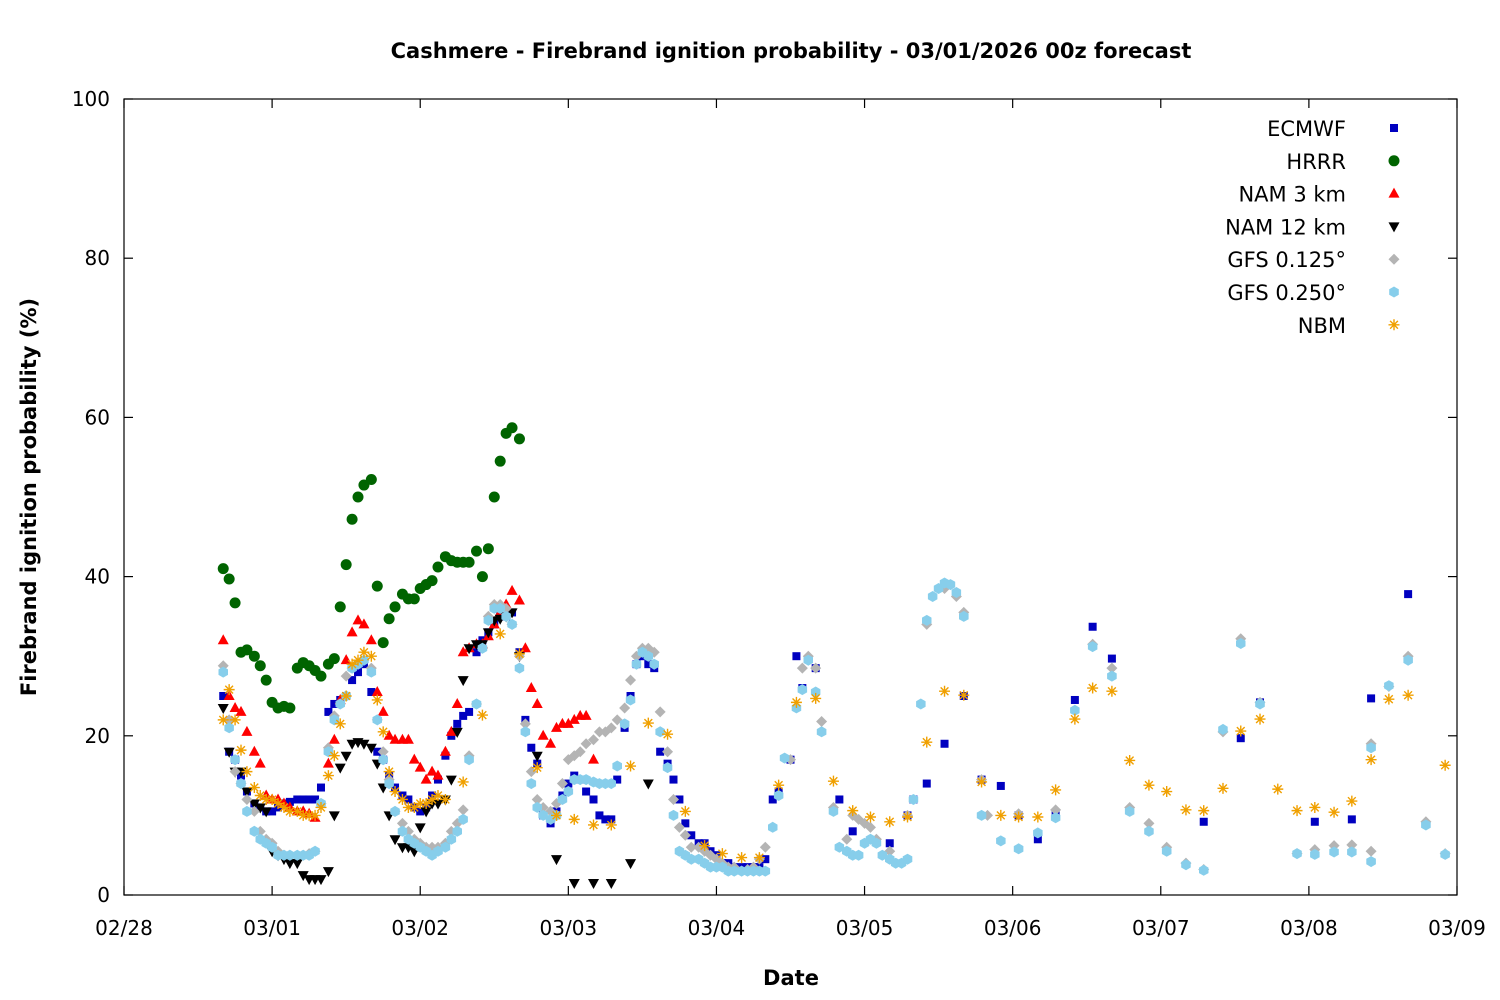 The width and height of the screenshot is (1500, 1000). Describe the element at coordinates (1457, 928) in the screenshot. I see `x-tick-label: 03/09` at that location.